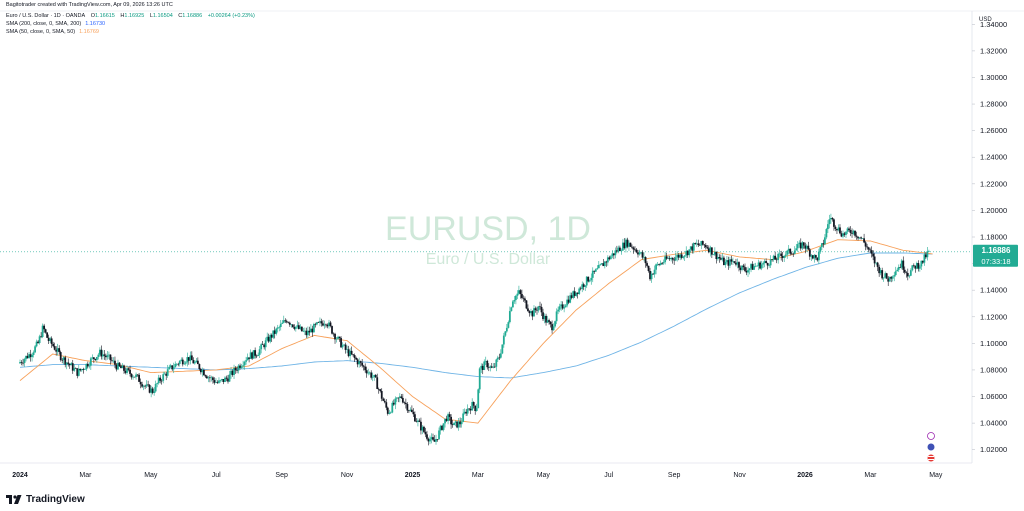  Describe the element at coordinates (931, 436) in the screenshot. I see `lightning-event-icon` at that location.